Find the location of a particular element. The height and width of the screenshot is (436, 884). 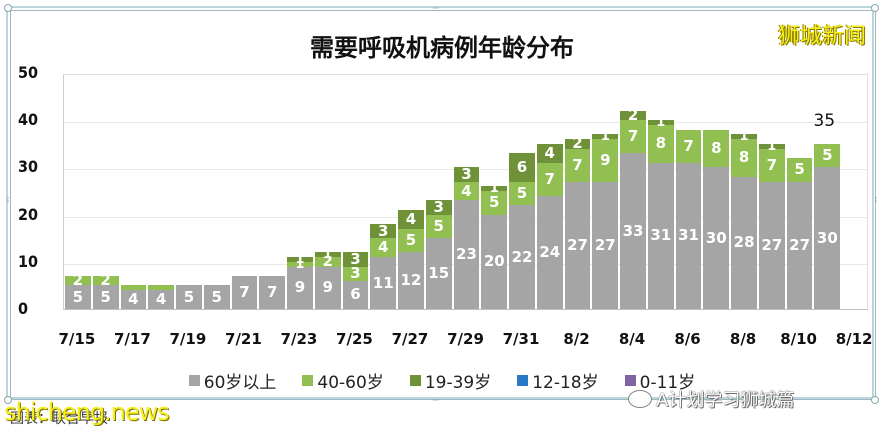

bar-8/4: 33 7 2 is located at coordinates (633, 208).